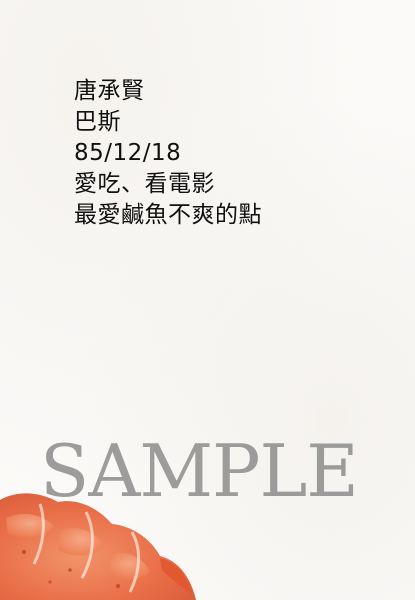  What do you see at coordinates (97, 122) in the screenshot?
I see `nickname-line: 巴斯` at bounding box center [97, 122].